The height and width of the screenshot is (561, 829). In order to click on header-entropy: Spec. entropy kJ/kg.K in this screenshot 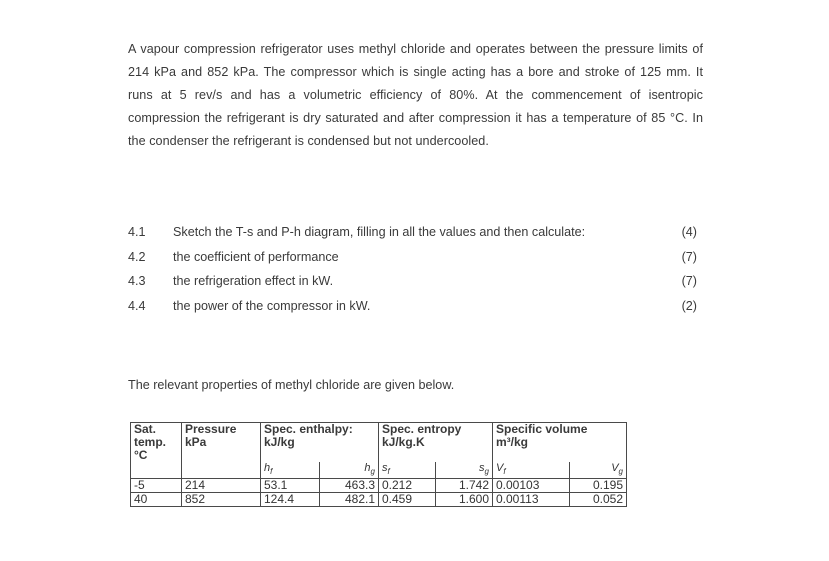, I will do `click(435, 442)`.